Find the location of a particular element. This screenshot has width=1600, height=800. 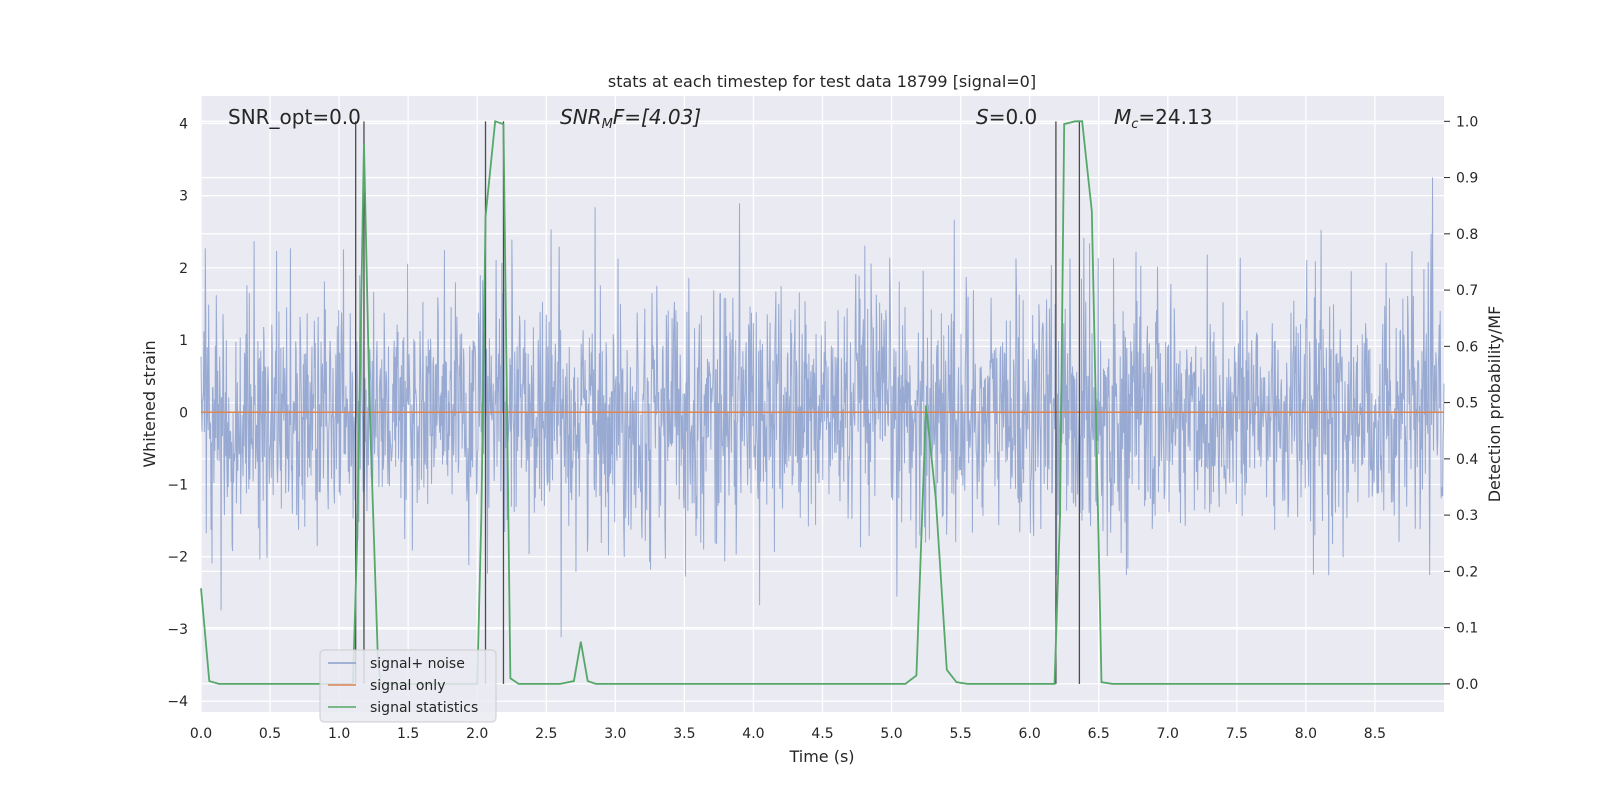

x-tick-label: 3.0 is located at coordinates (615, 734).